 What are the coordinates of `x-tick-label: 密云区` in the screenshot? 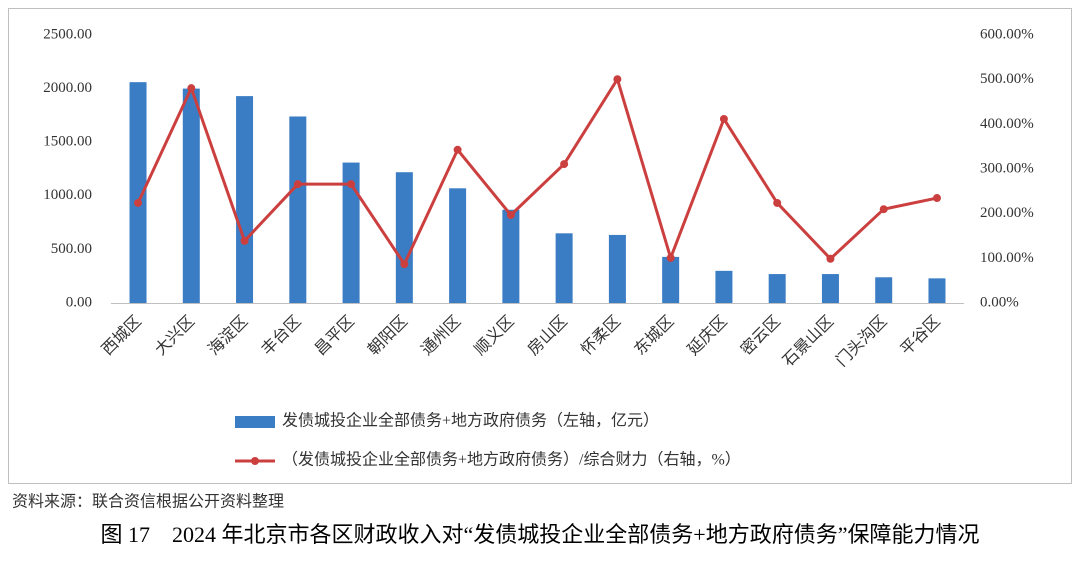 It's located at (760, 335).